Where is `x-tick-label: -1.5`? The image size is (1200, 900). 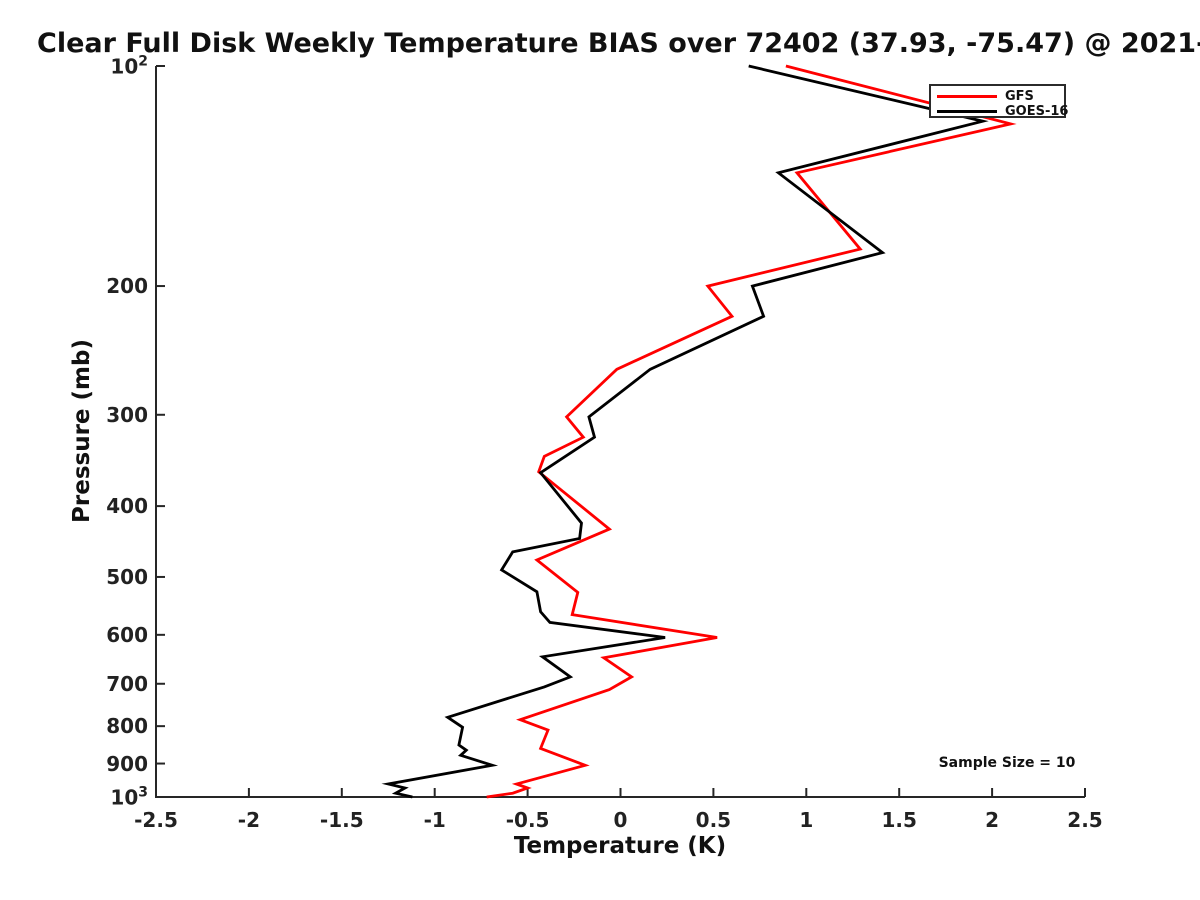
x-tick-label: -1.5 is located at coordinates (341, 820).